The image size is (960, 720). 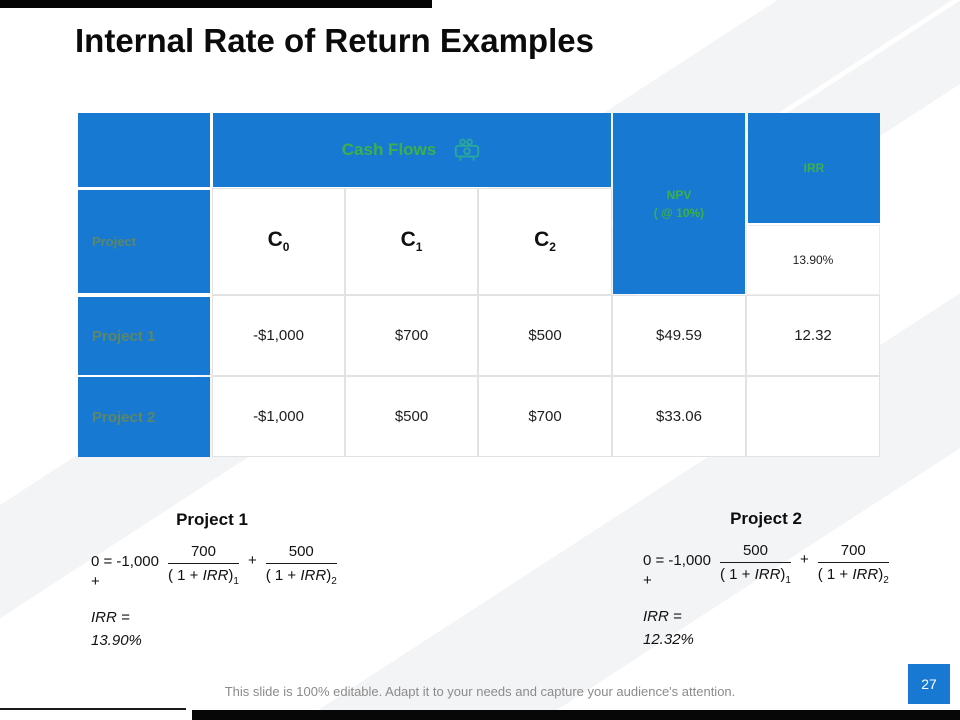 What do you see at coordinates (766, 518) in the screenshot?
I see `project2-formula-title: Project 2` at bounding box center [766, 518].